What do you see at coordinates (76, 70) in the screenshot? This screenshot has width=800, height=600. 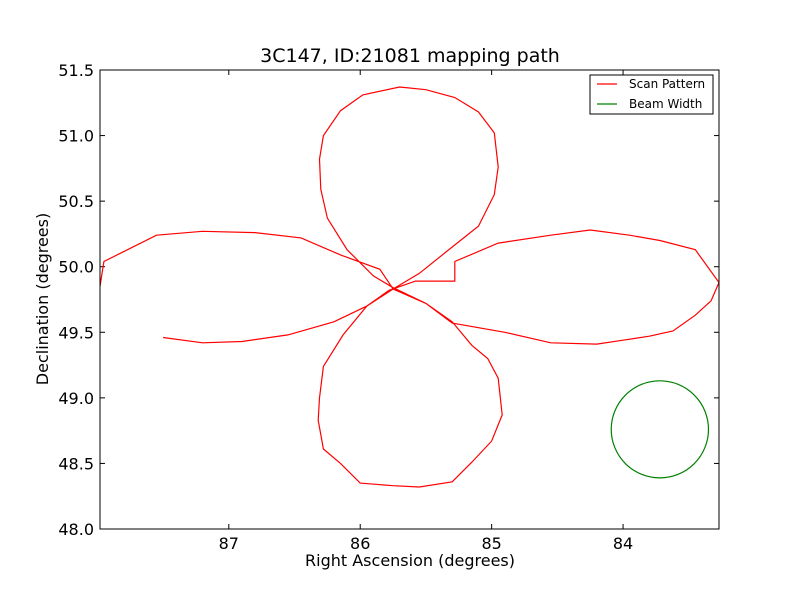 I see `y-tick-label: 51.5` at bounding box center [76, 70].